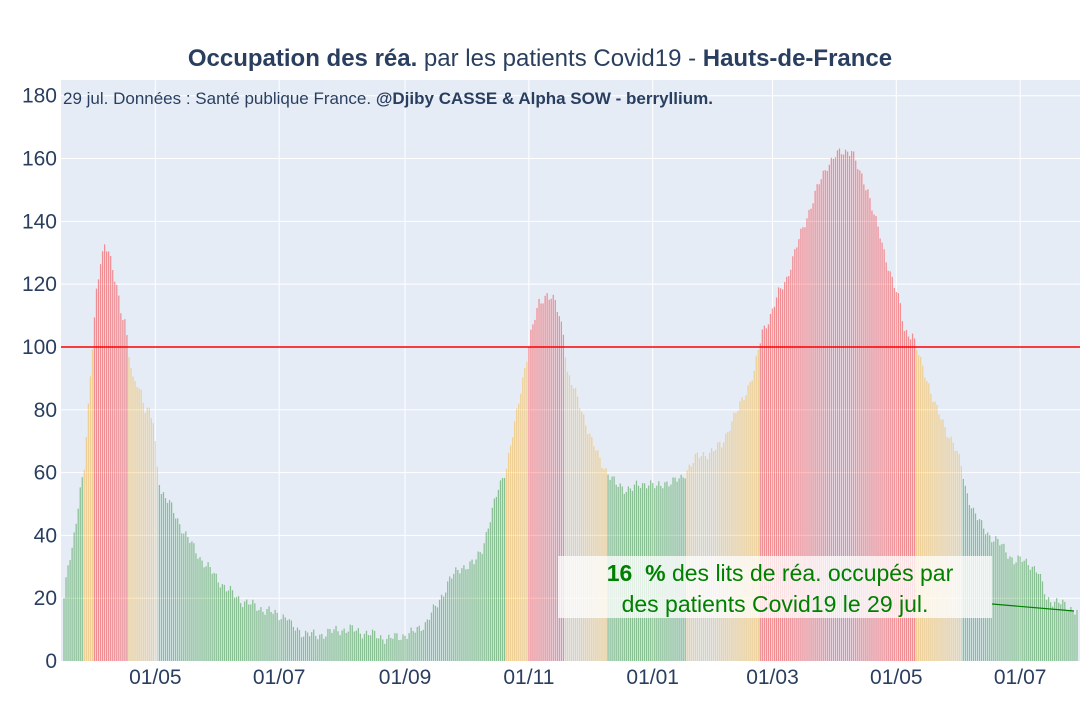 The width and height of the screenshot is (1080, 720). Describe the element at coordinates (559, 58) in the screenshot. I see `title-middle-part: par les patients Covid19 -` at that location.